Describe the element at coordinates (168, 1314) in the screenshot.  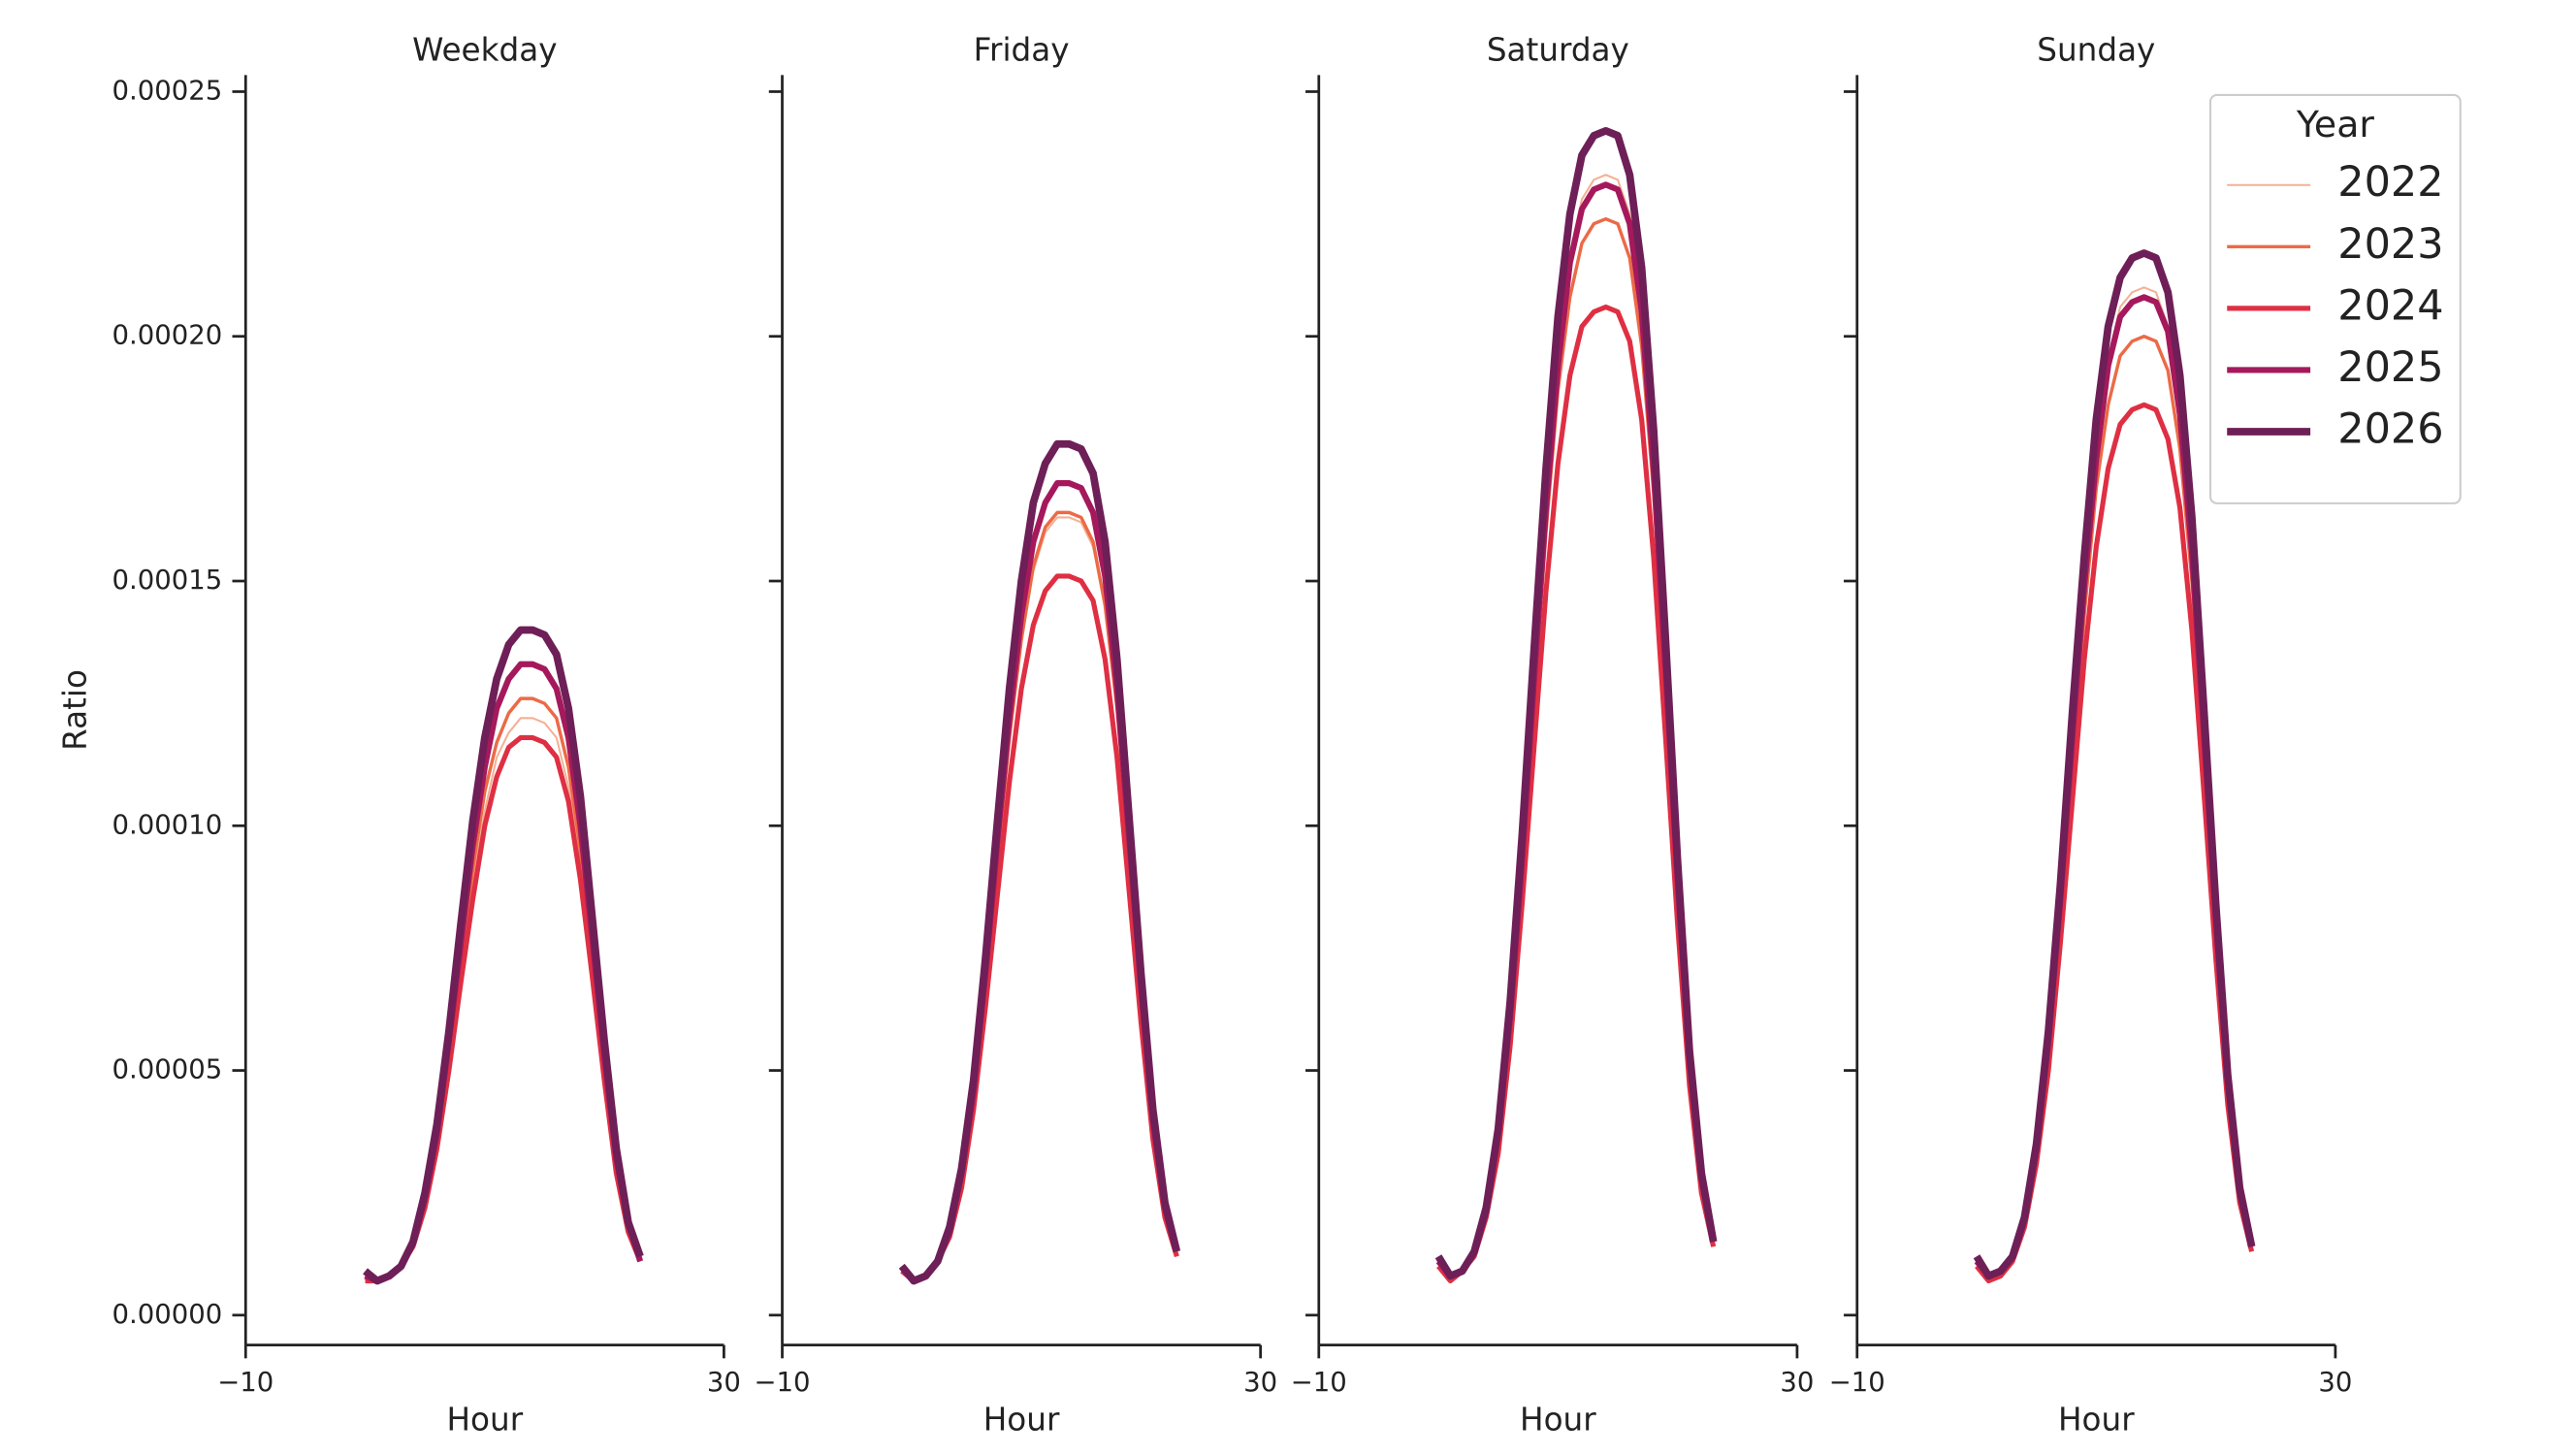
I see `y-tick-label: 0.00000` at that location.